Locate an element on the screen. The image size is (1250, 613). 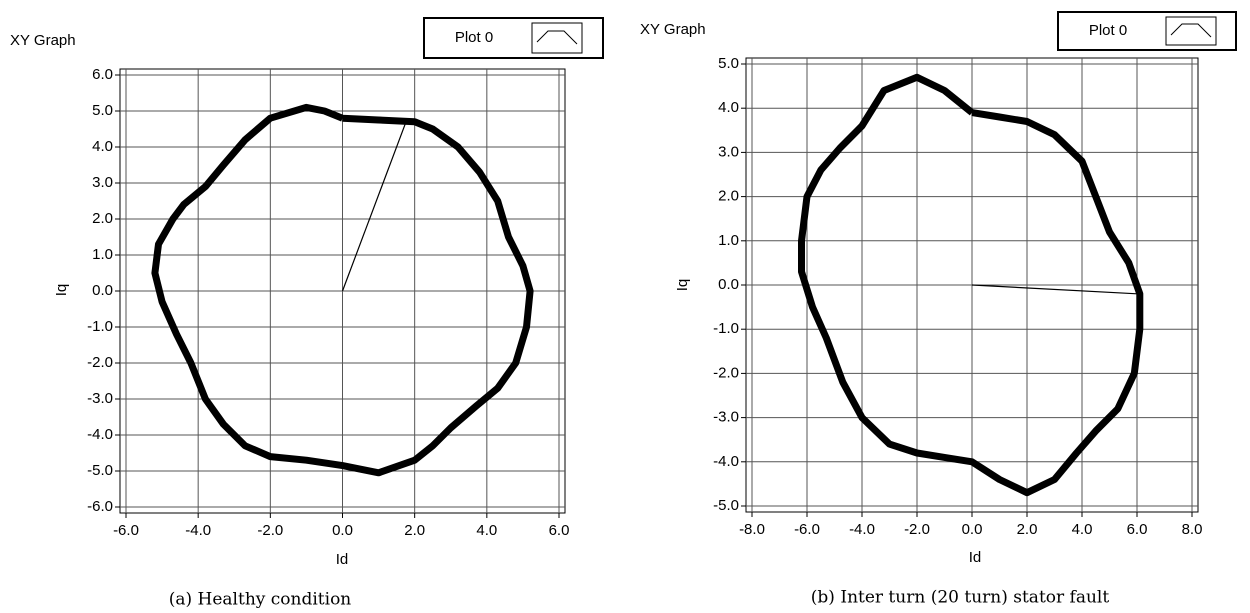
x-tick-label: 8.0 is located at coordinates (1192, 529).